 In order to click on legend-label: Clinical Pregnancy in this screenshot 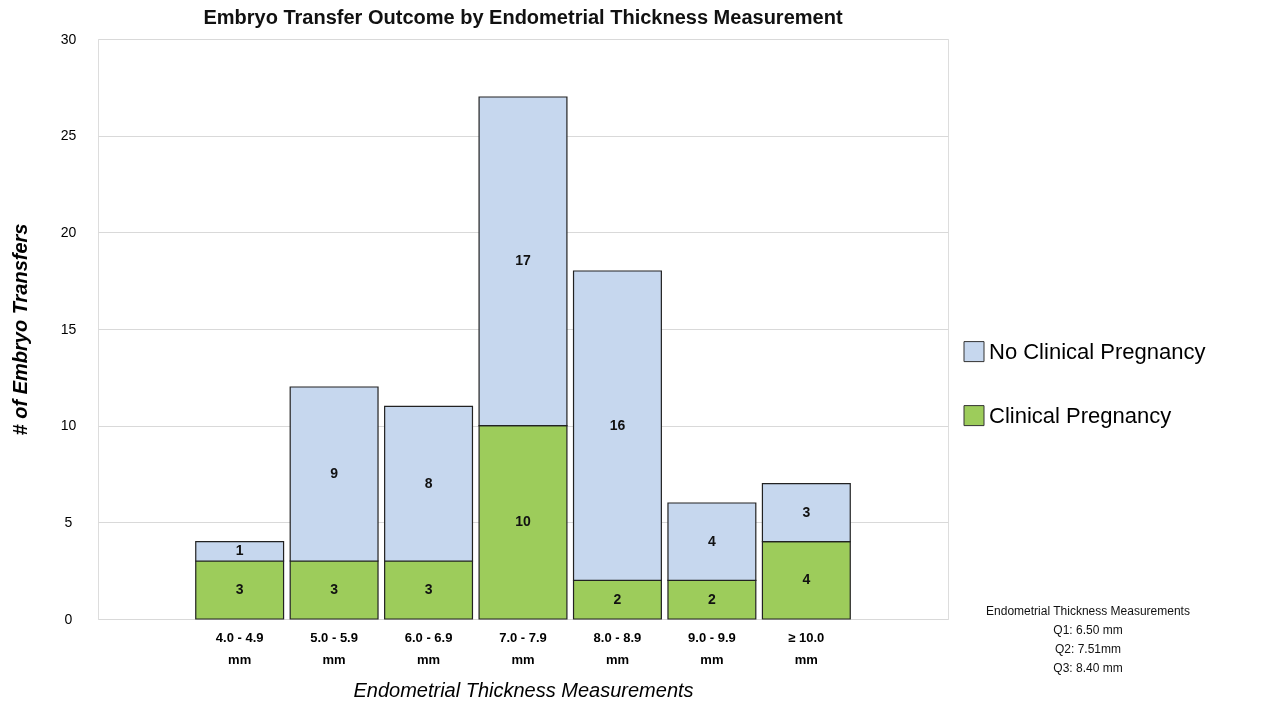, I will do `click(1080, 415)`.